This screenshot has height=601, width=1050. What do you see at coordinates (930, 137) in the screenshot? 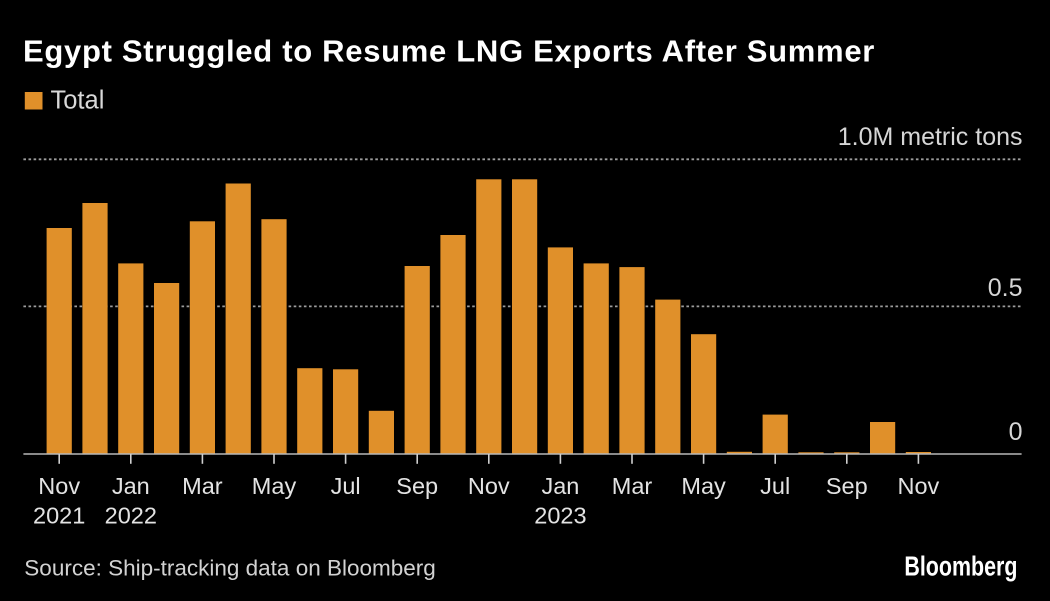
I see `svg-text: 1.0M metric tons` at bounding box center [930, 137].